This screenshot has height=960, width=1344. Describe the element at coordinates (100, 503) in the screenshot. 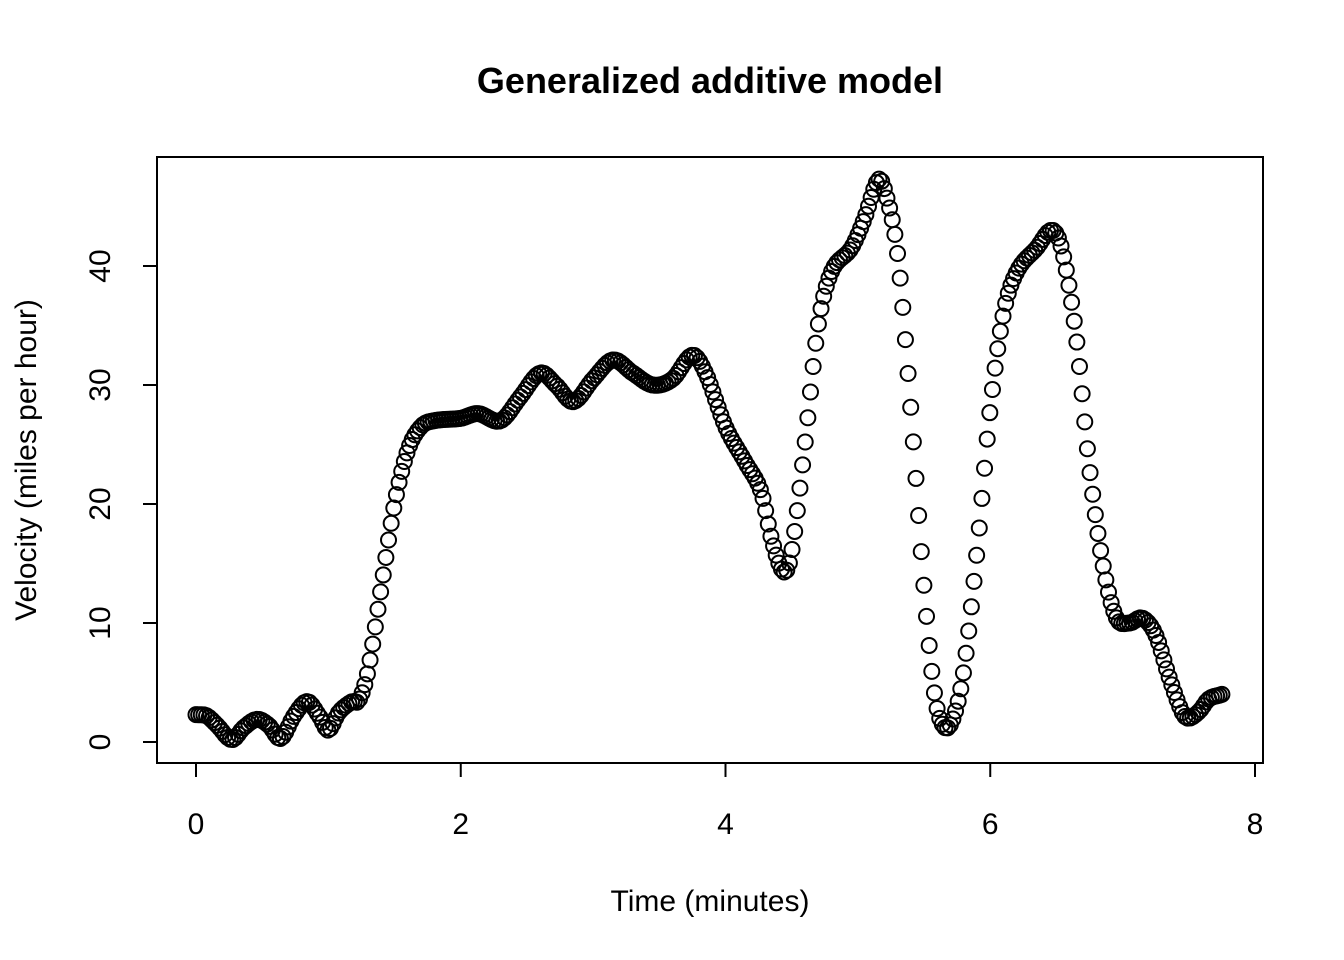

I see `y-tick-label: 20` at that location.